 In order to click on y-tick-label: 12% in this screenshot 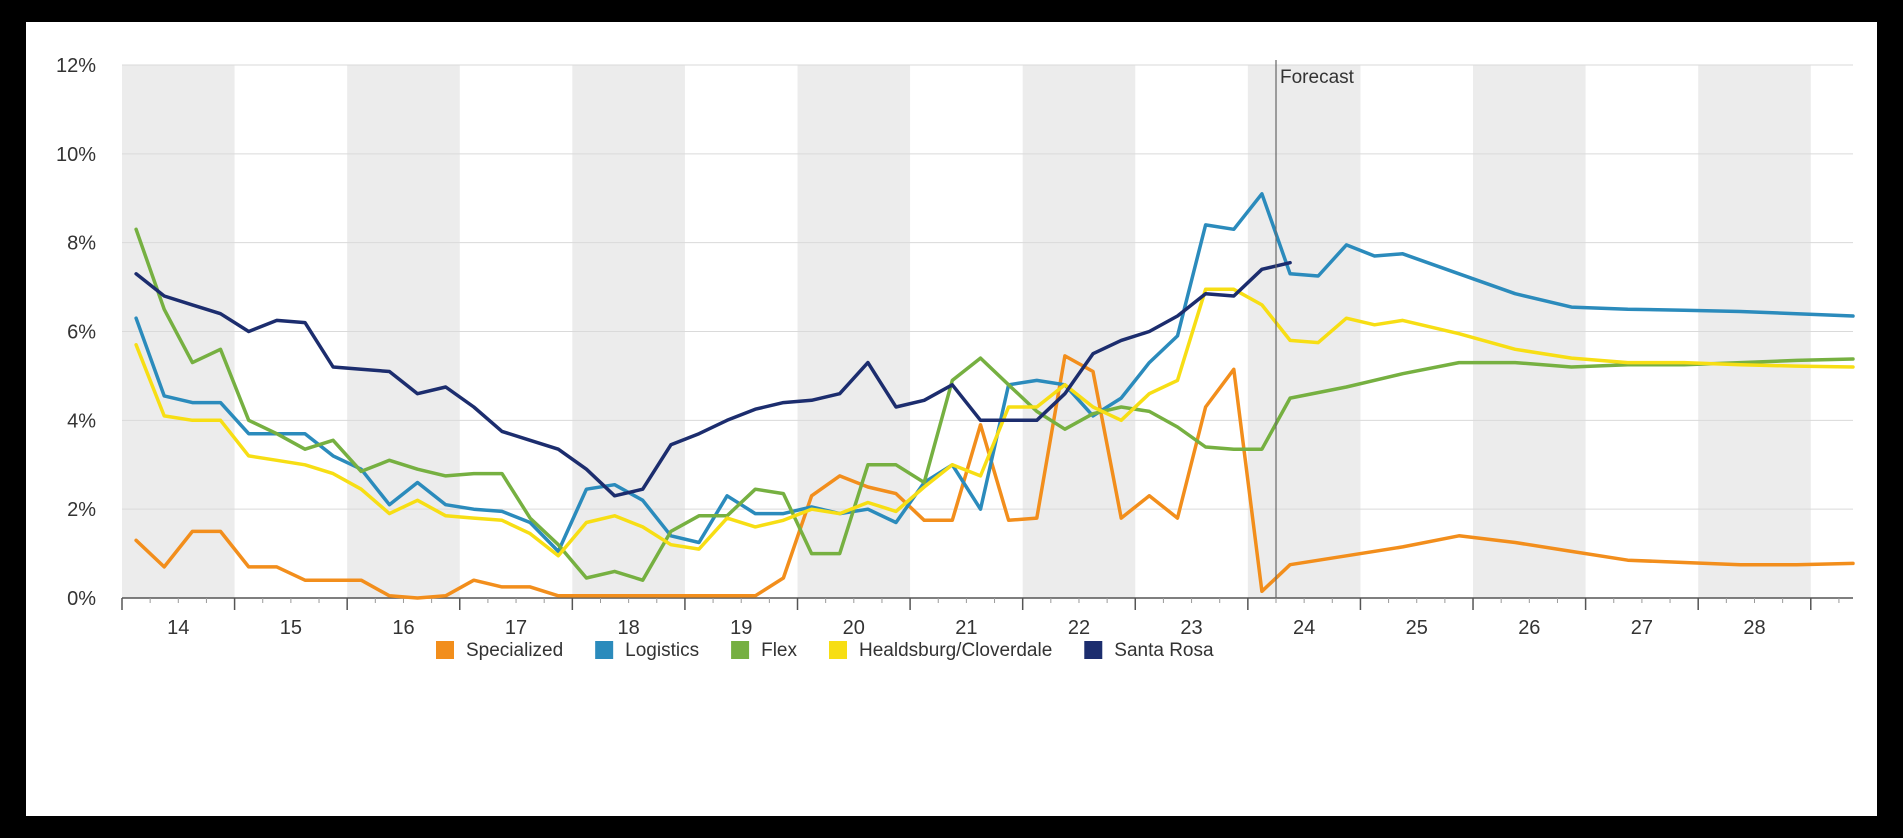, I will do `click(76, 66)`.